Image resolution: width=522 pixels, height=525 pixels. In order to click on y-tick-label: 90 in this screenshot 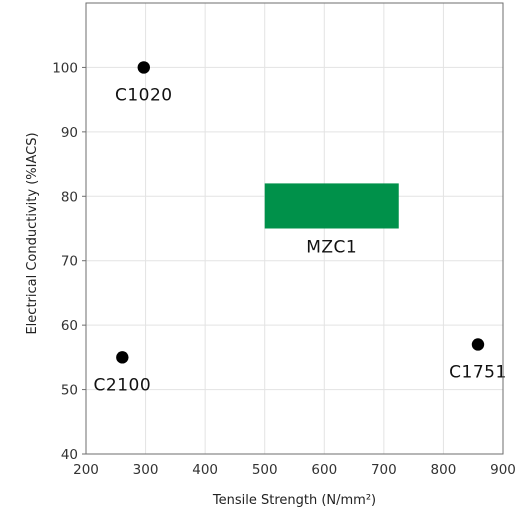, I will do `click(69, 133)`.